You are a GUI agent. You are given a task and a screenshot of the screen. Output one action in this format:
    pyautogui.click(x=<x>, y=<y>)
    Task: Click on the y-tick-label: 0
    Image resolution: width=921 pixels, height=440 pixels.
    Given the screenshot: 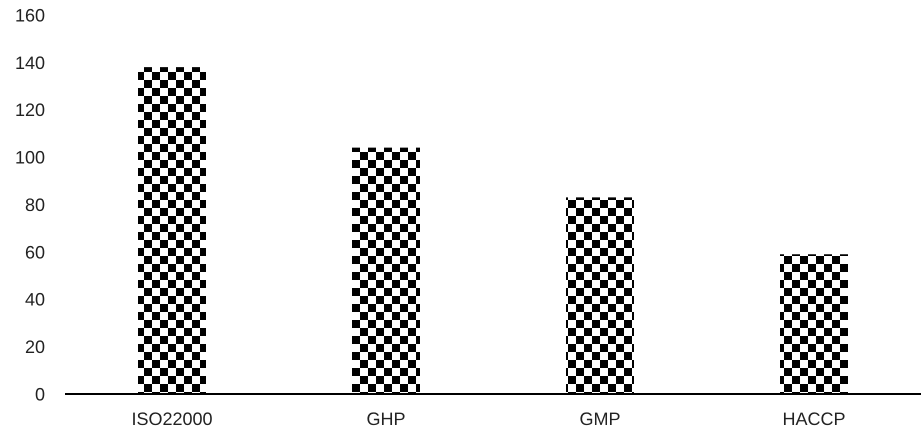 What is the action you would take?
    pyautogui.click(x=39, y=394)
    